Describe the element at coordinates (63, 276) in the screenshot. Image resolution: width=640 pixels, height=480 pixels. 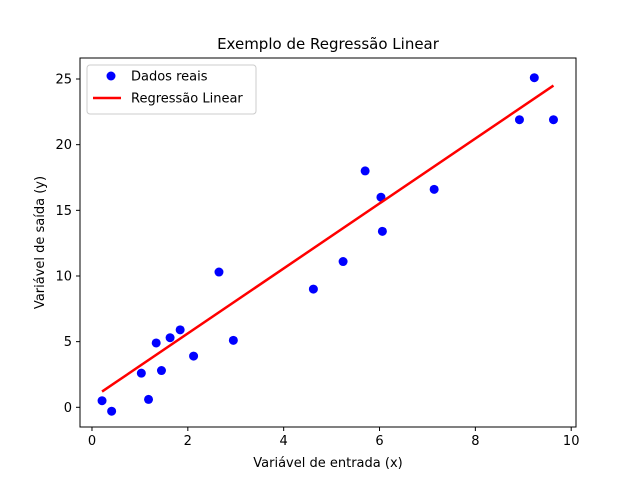
I see `y-tick-label: 10` at that location.